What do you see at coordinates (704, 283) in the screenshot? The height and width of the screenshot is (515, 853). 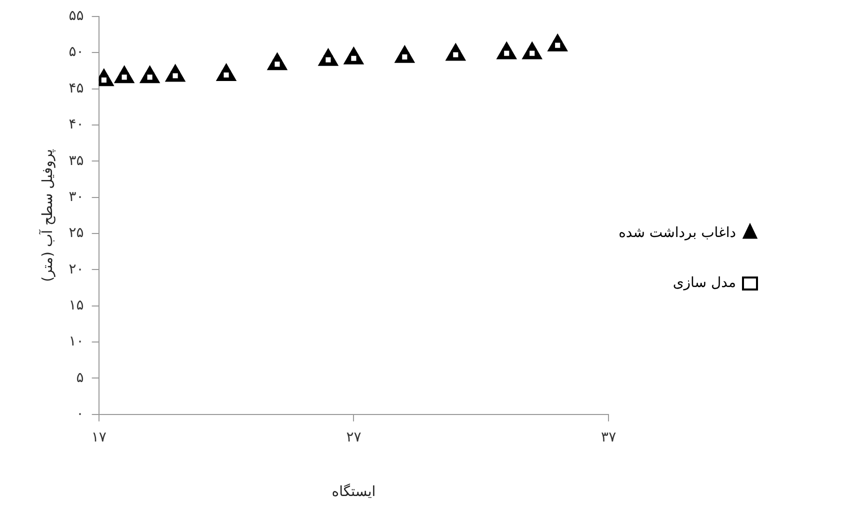 I see `legend-label: مدل سازی` at bounding box center [704, 283].